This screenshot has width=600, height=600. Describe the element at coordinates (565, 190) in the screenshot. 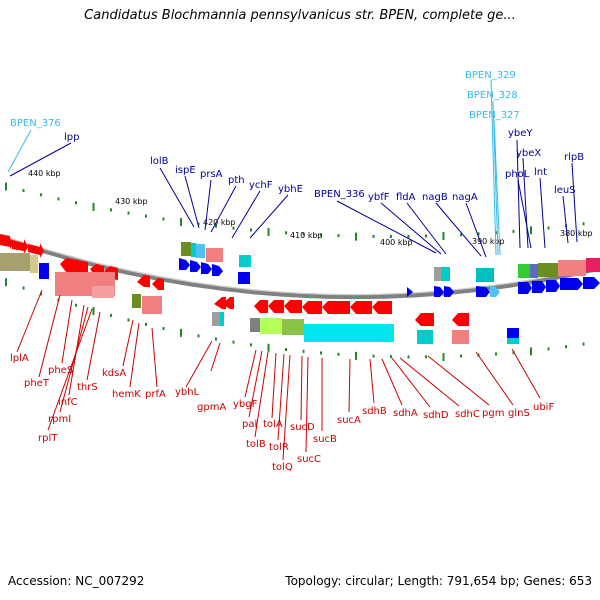

I see `gene-label-leuS: leuS` at that location.